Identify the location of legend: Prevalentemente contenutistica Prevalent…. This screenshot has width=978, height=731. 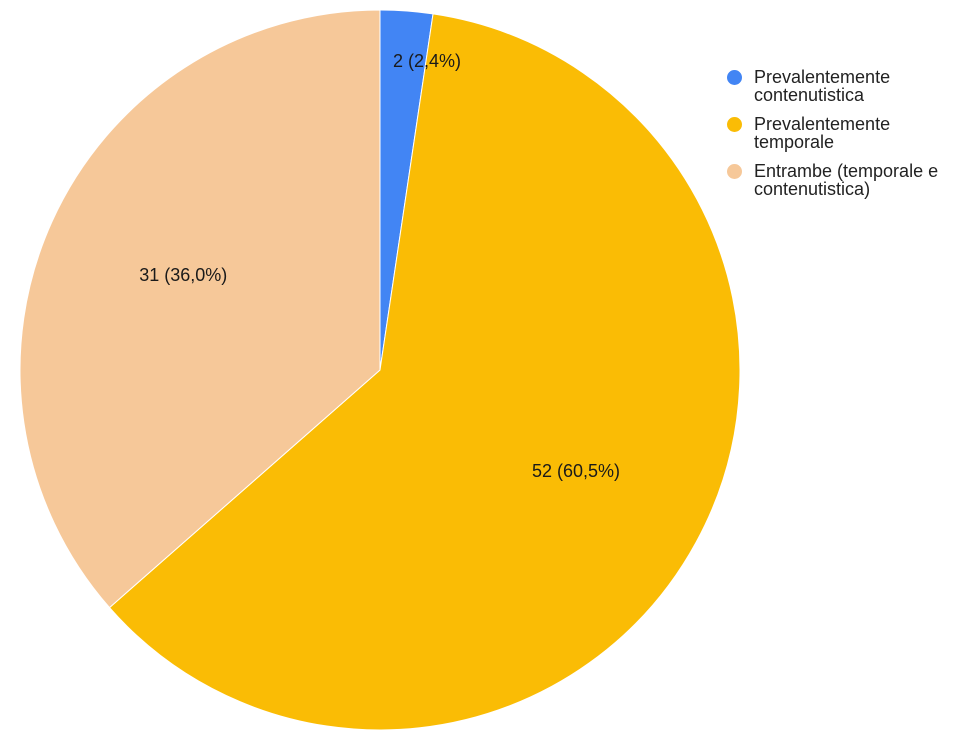
(850, 138).